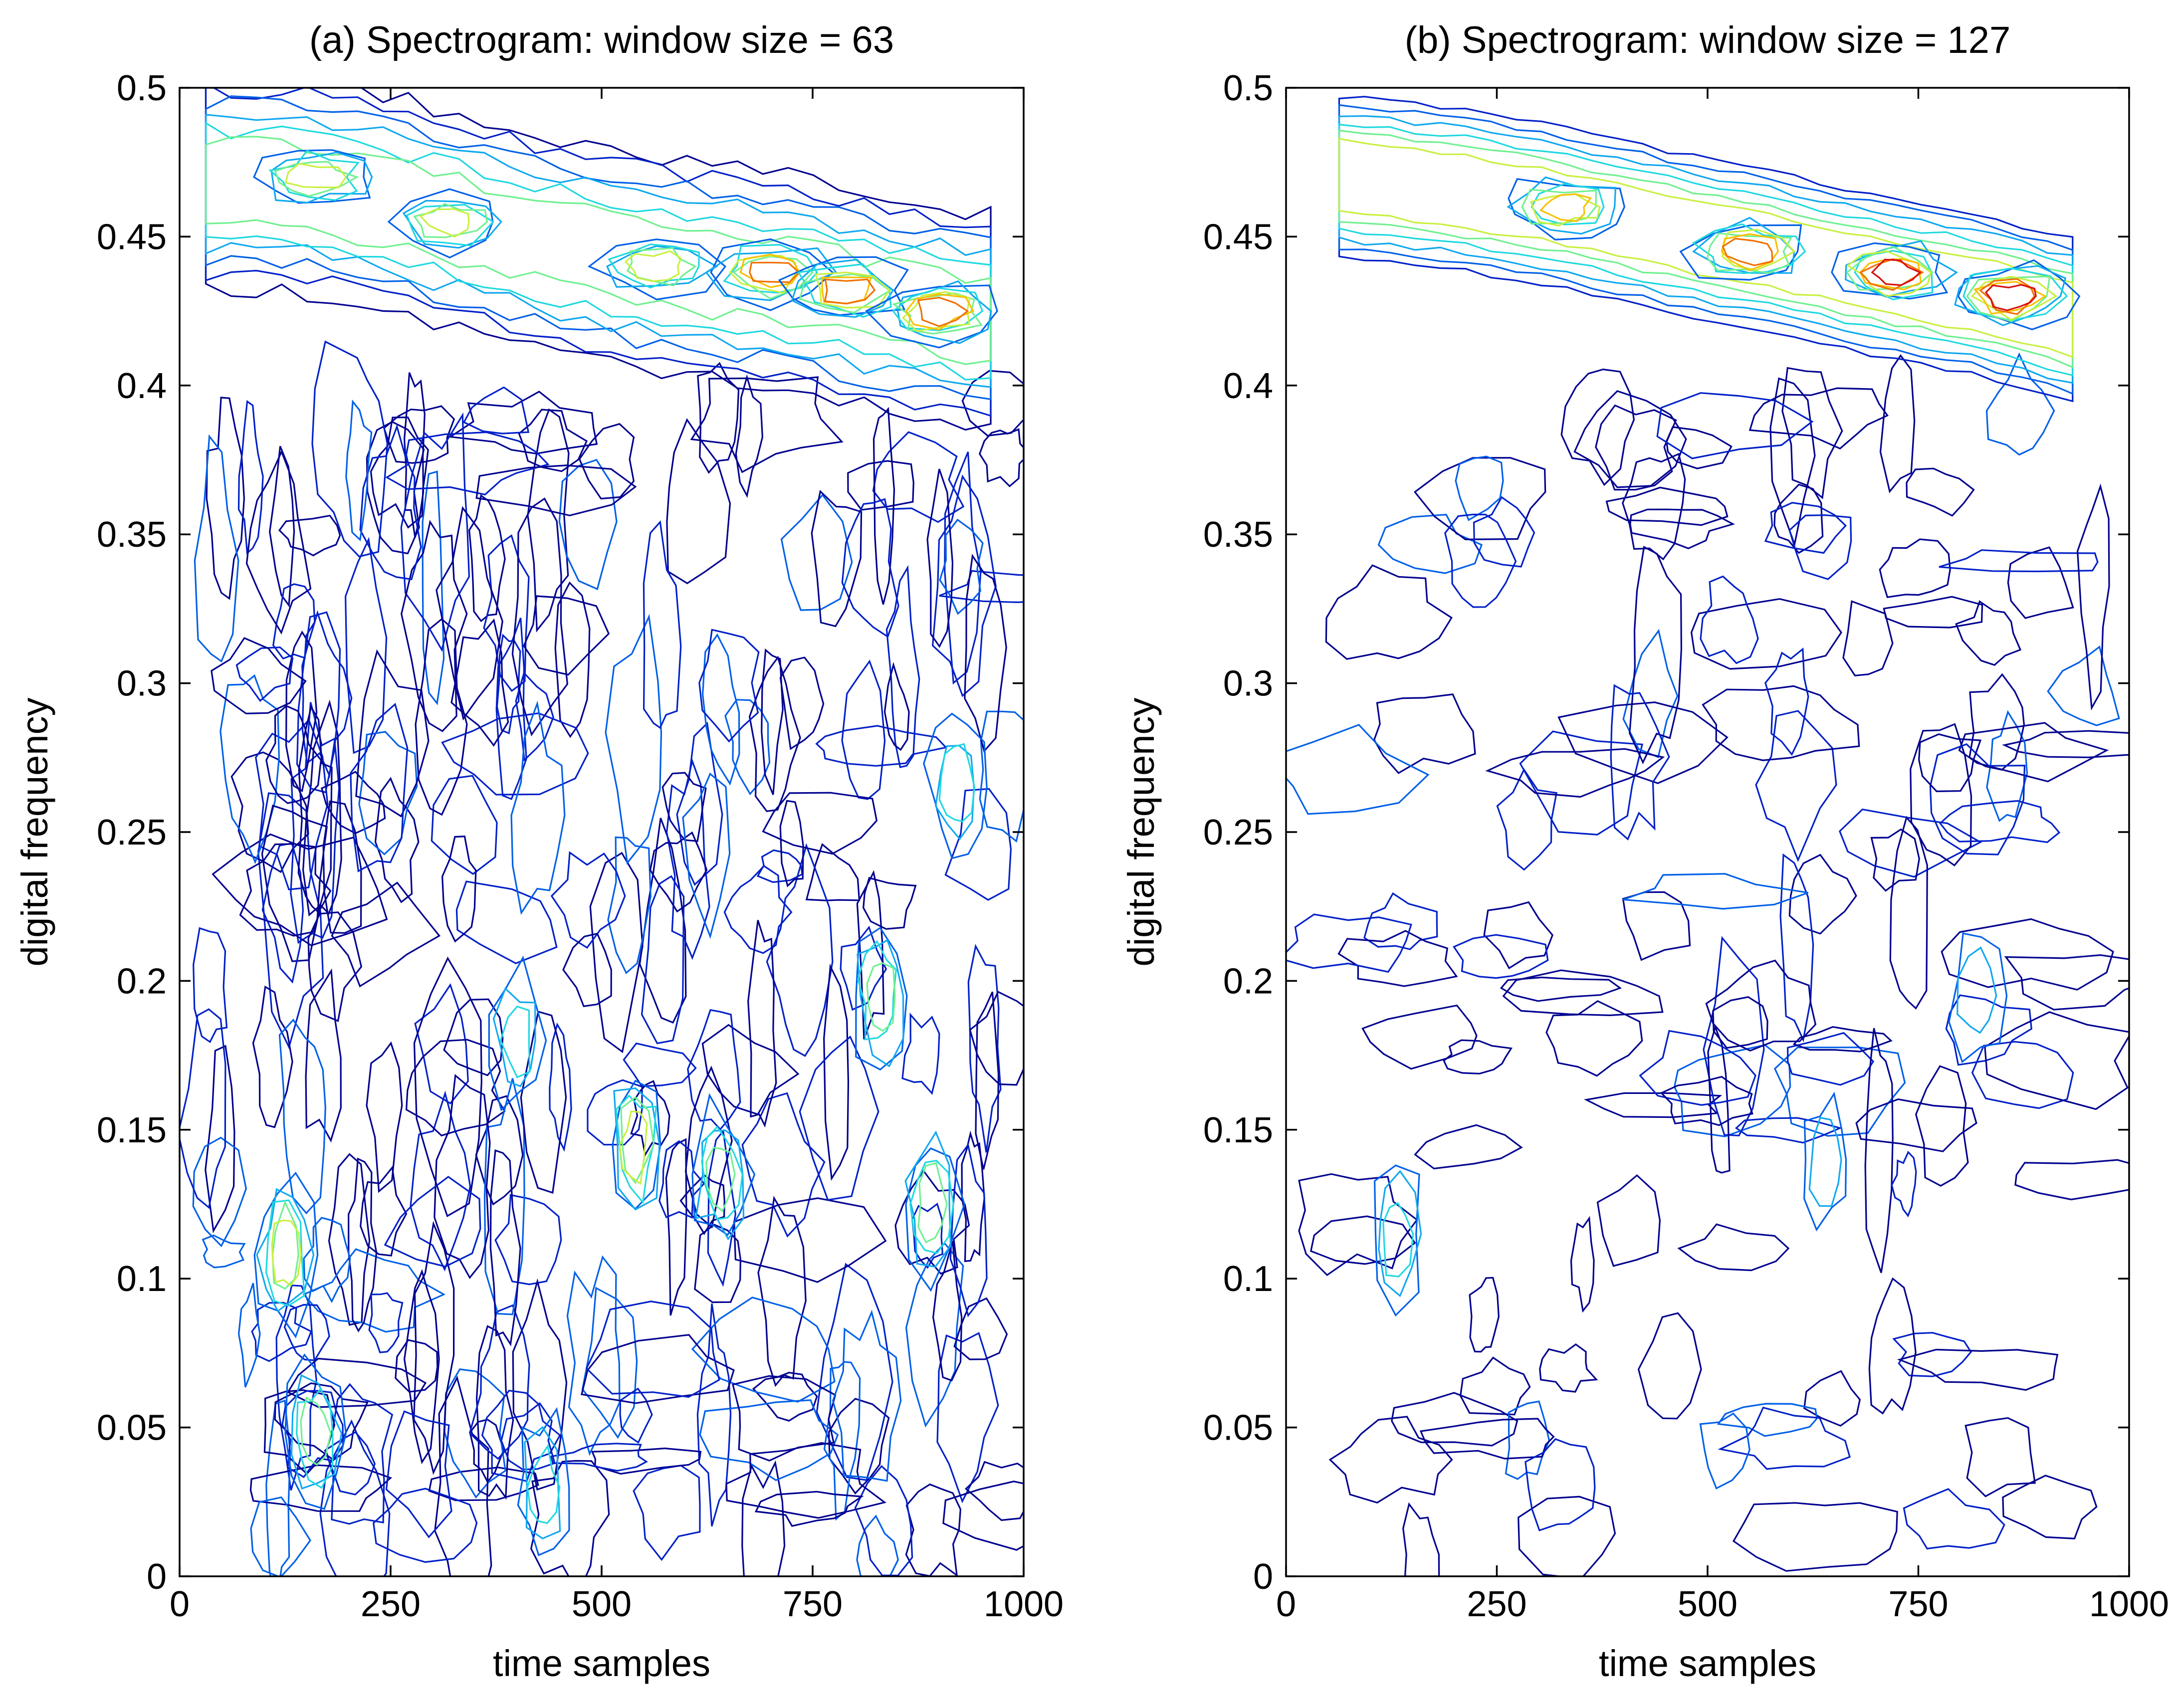  Describe the element at coordinates (1286, 1604) in the screenshot. I see `x-tick-label: 0` at that location.